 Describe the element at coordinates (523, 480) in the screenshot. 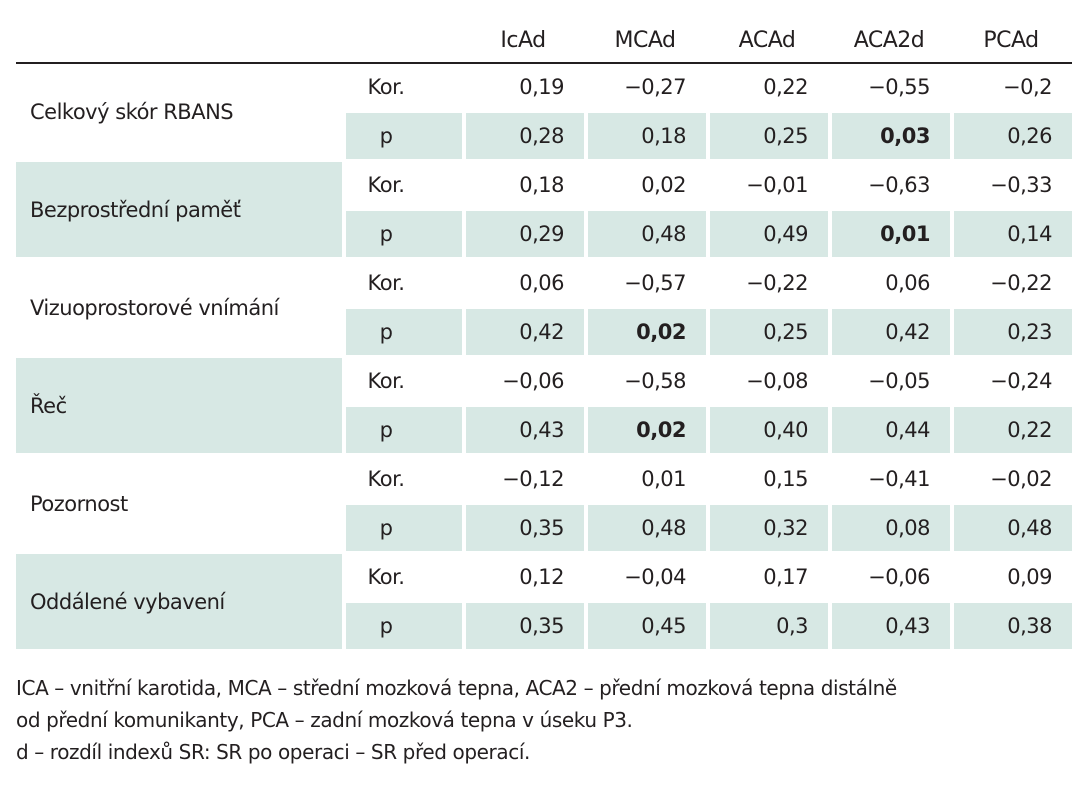

I see `table-cell: −0,12` at that location.